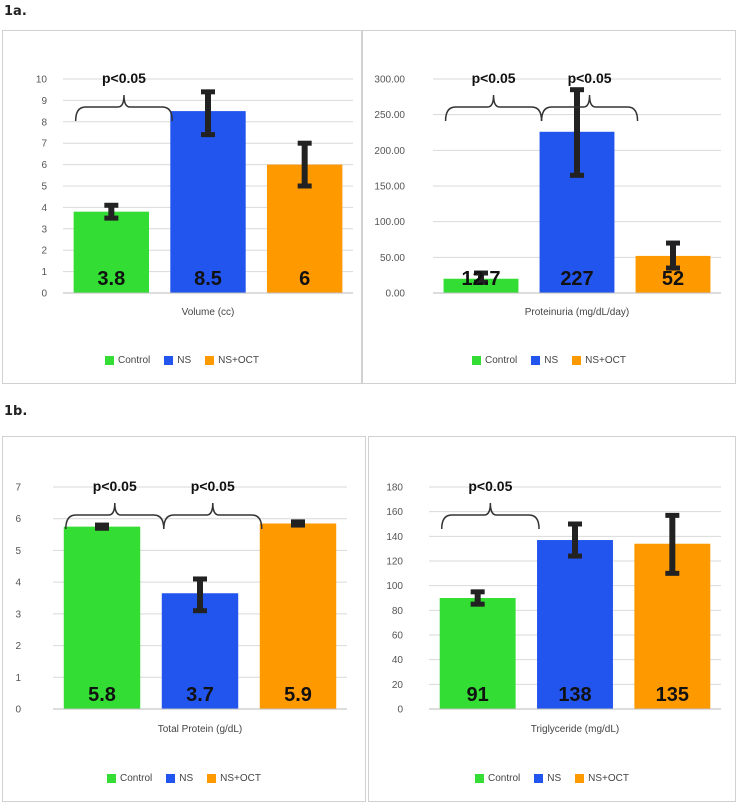 The width and height of the screenshot is (742, 810). What do you see at coordinates (44, 229) in the screenshot?
I see `y-tick-label: 3` at bounding box center [44, 229].